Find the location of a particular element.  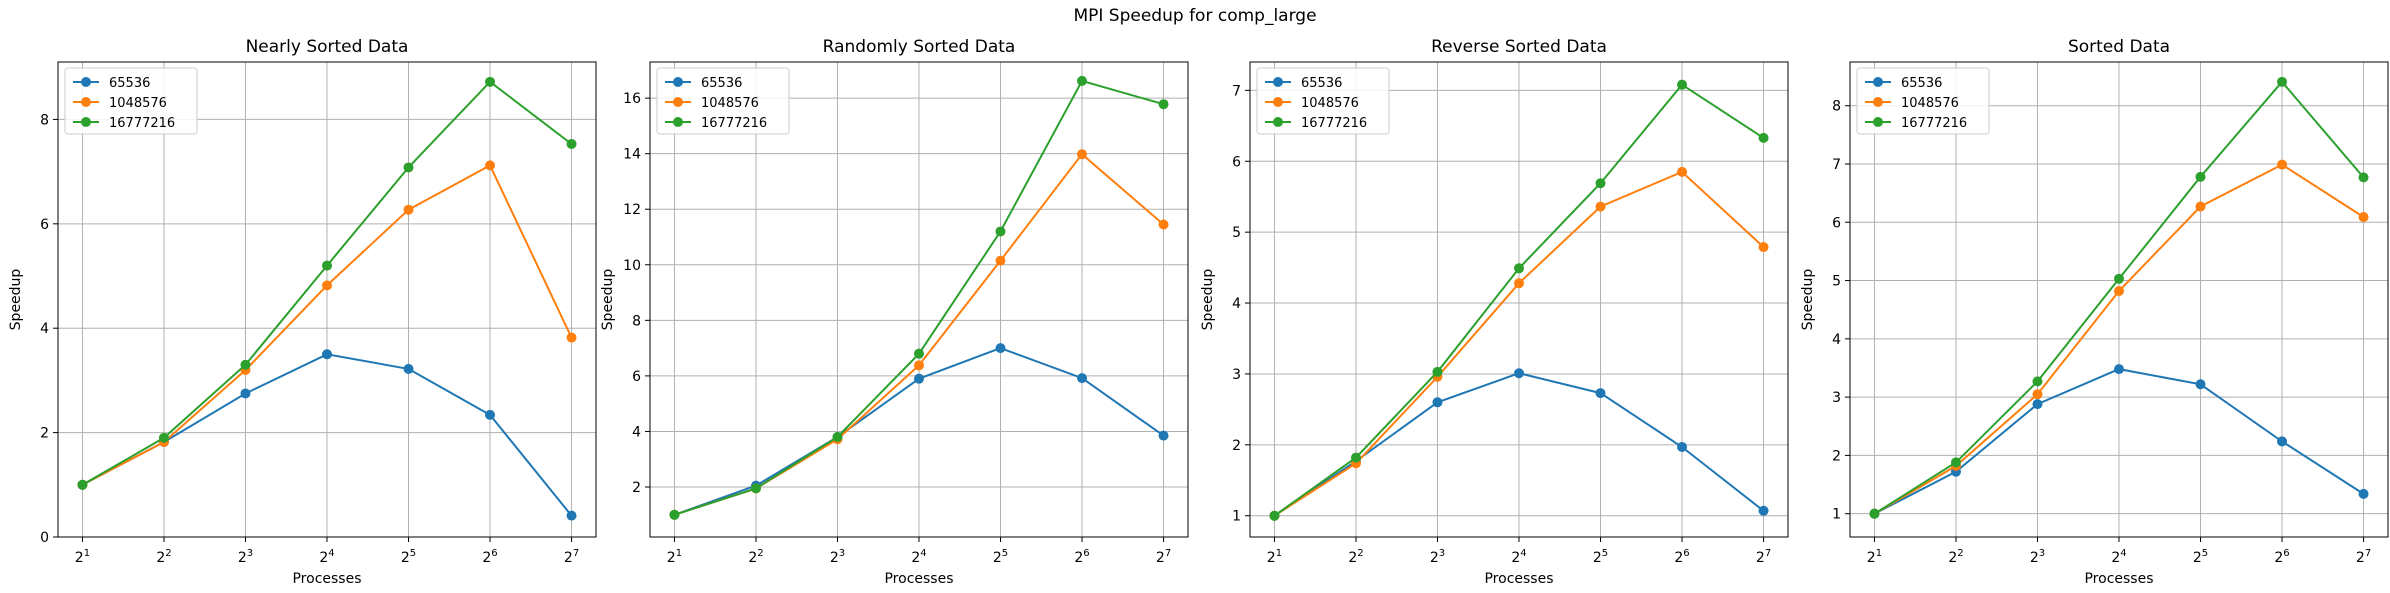

legend-box is located at coordinates (1323, 101).